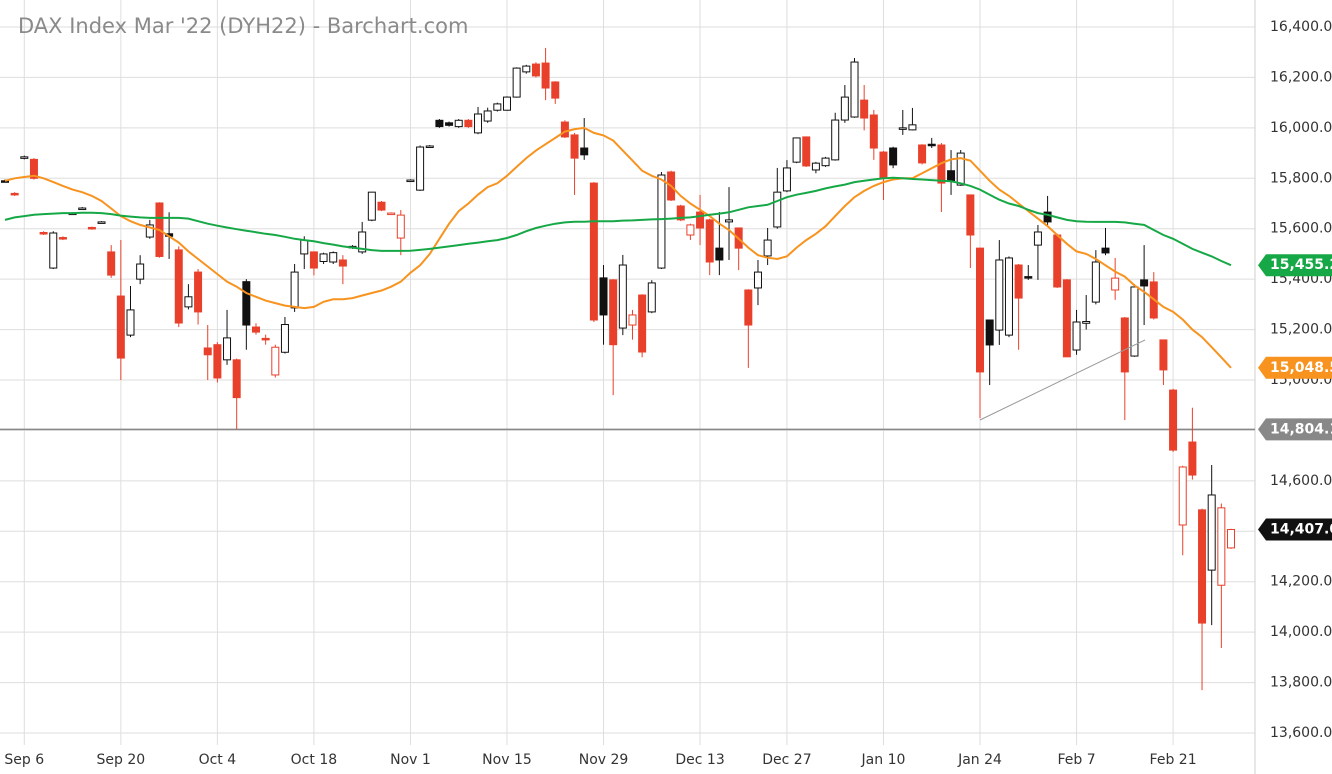 This screenshot has width=1332, height=774. I want to click on price-tag-label: 14,407.0, so click(1301, 530).